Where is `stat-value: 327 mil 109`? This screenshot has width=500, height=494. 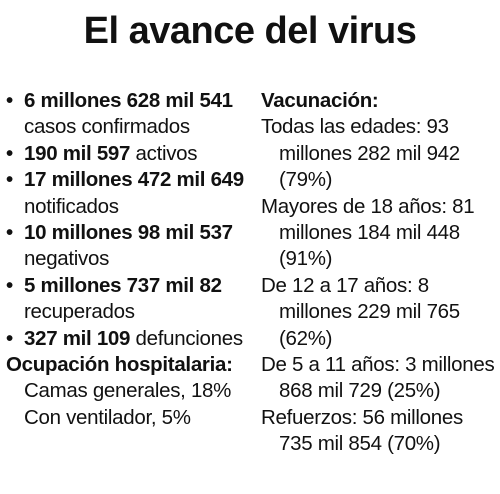
stat-value: 327 mil 109 is located at coordinates (77, 338).